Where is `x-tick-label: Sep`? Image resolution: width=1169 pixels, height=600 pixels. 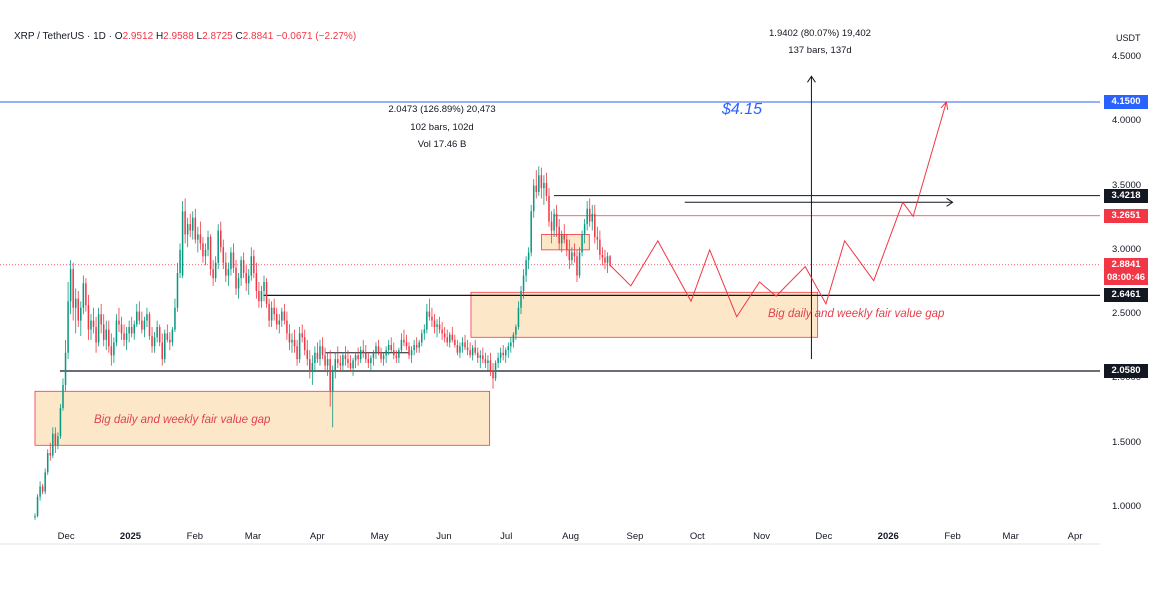 x-tick-label: Sep is located at coordinates (635, 536).